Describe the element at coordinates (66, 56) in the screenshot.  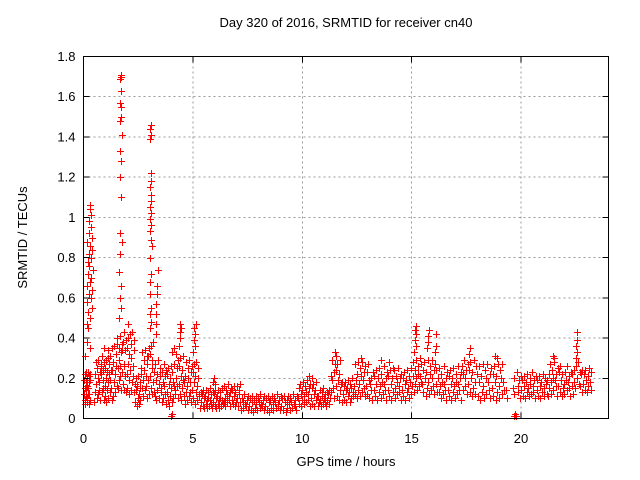
I see `y-tick-label: 1.8` at that location.